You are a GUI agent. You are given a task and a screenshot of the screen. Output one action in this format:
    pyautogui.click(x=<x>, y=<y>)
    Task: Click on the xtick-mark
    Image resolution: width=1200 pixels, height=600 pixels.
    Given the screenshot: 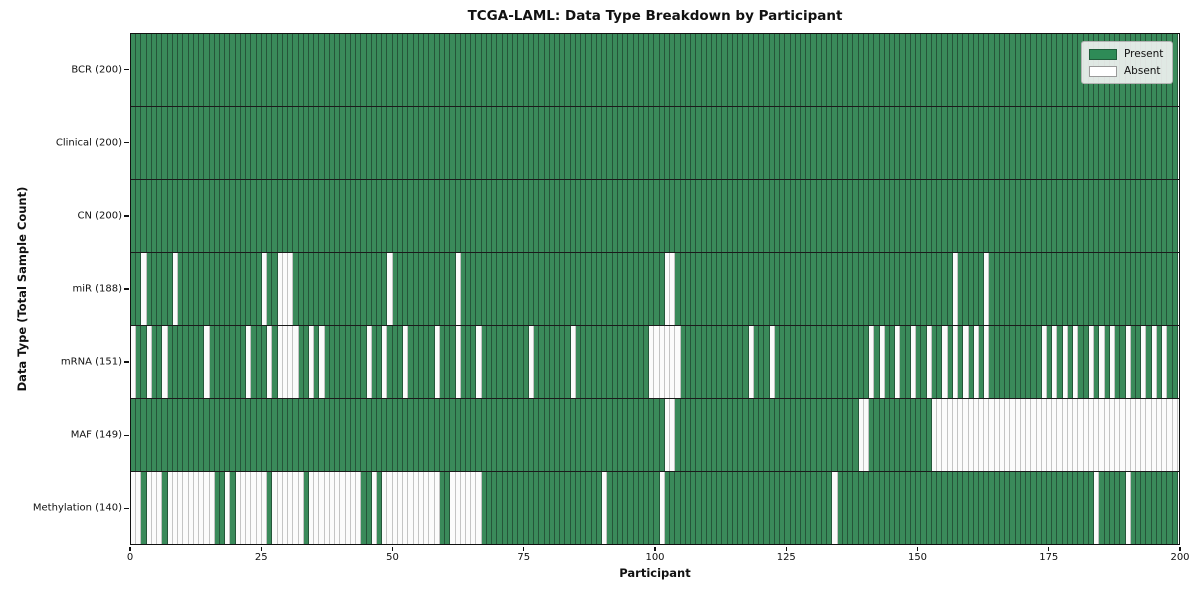 What is the action you would take?
    pyautogui.click(x=392, y=548)
    